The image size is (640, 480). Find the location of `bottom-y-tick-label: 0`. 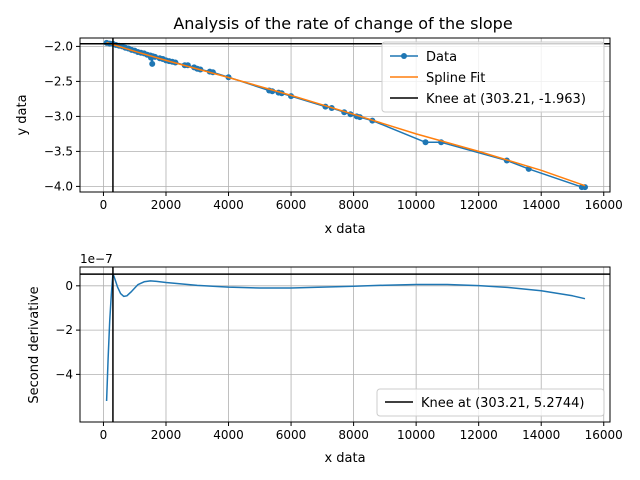

bottom-y-tick-label: 0 is located at coordinates (69, 286).